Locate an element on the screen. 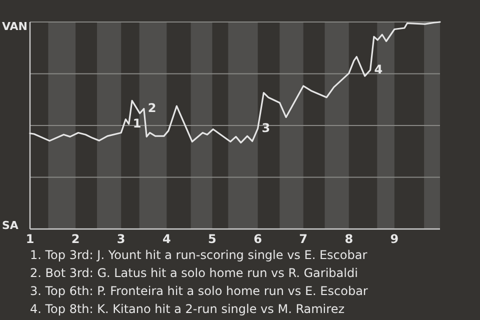 The width and height of the screenshot is (480, 320). text: 3. Top 6th: P. Fronteira hit a solo home run vs E. Escobar is located at coordinates (199, 291).